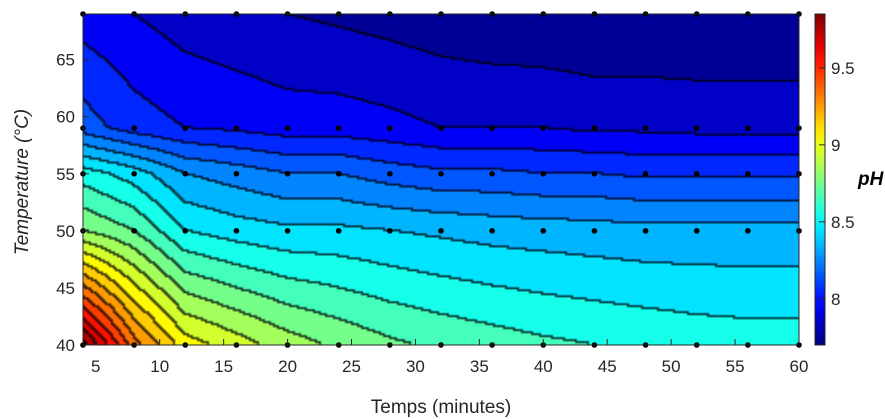 The height and width of the screenshot is (419, 885). Describe the element at coordinates (415, 366) in the screenshot. I see `x-tick-label: 30` at that location.